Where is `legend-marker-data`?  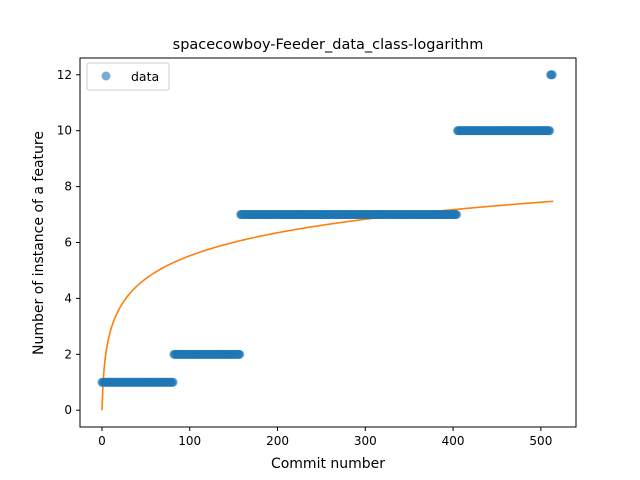
legend-marker-data is located at coordinates (106, 76).